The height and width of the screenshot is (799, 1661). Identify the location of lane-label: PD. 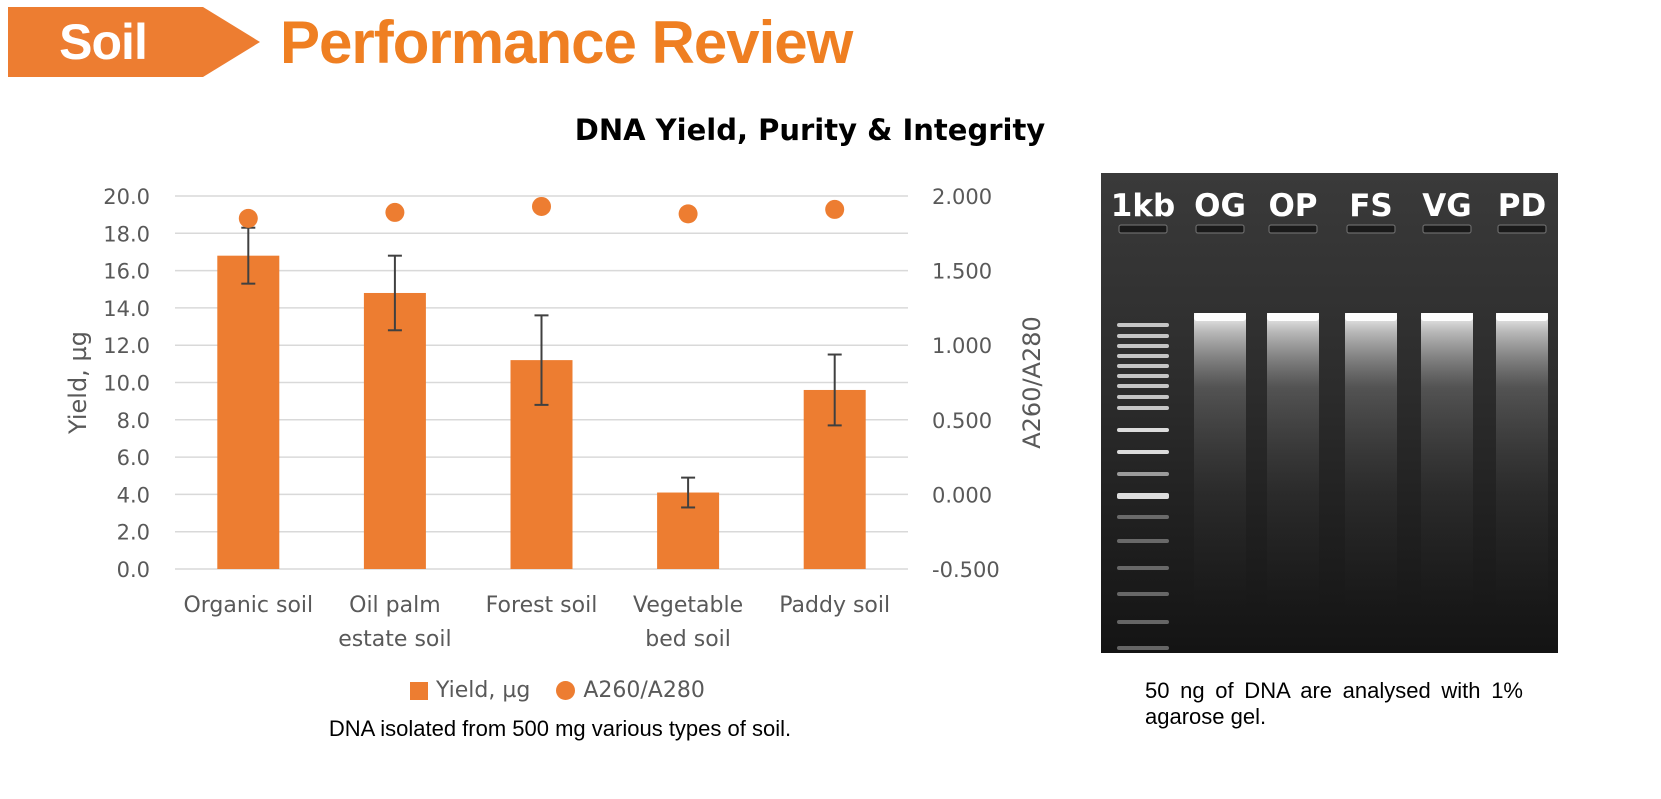
(1522, 206).